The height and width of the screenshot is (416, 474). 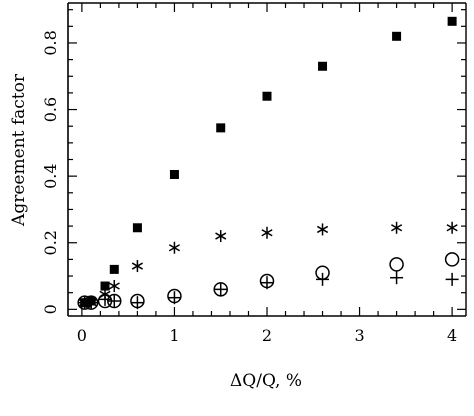 I want to click on y-axis-label: Agreement factor, so click(x=19, y=150).